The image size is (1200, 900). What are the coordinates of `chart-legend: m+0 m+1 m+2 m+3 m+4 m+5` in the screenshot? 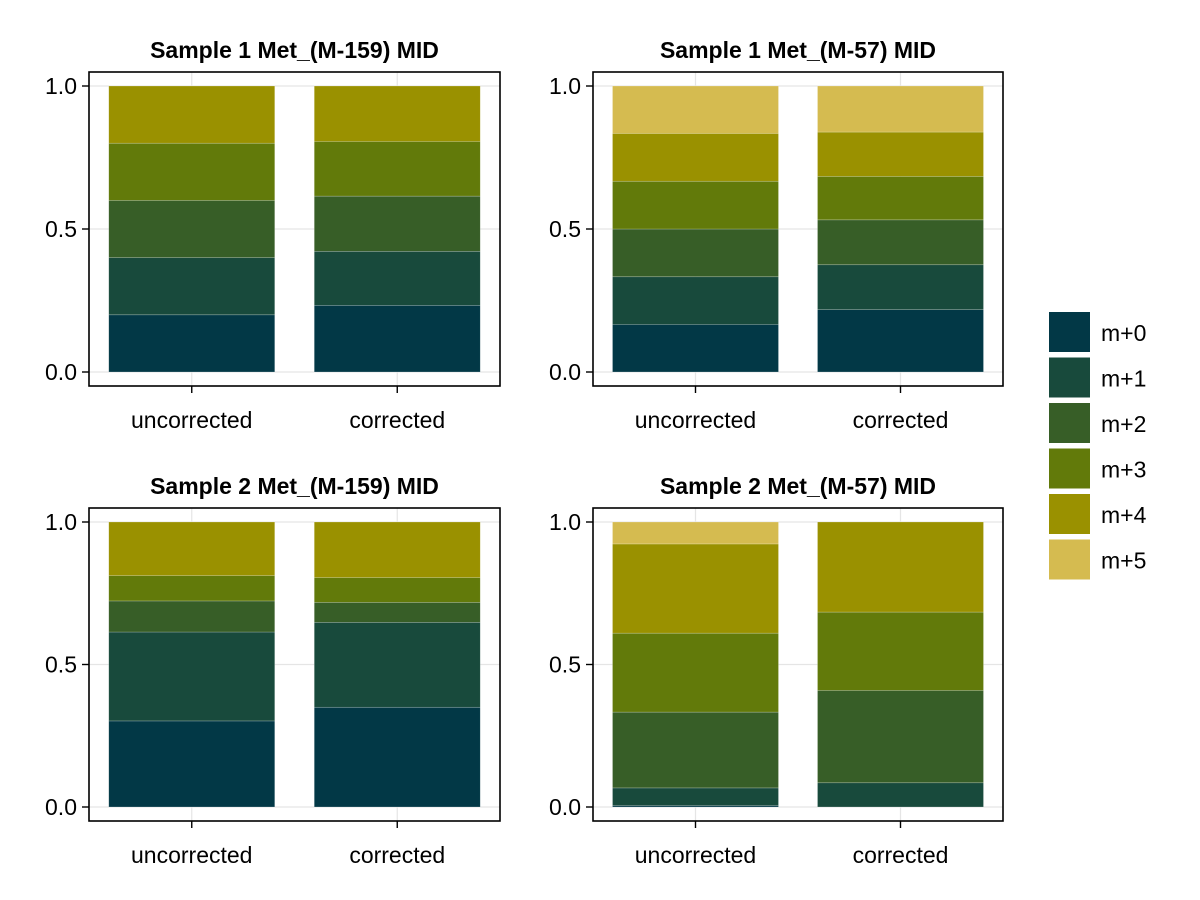 It's located at (1098, 446).